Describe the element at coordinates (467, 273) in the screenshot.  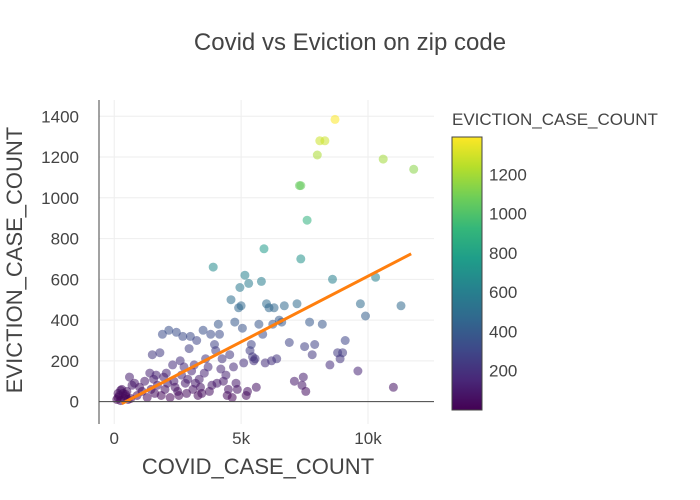
I see `colorbar` at that location.